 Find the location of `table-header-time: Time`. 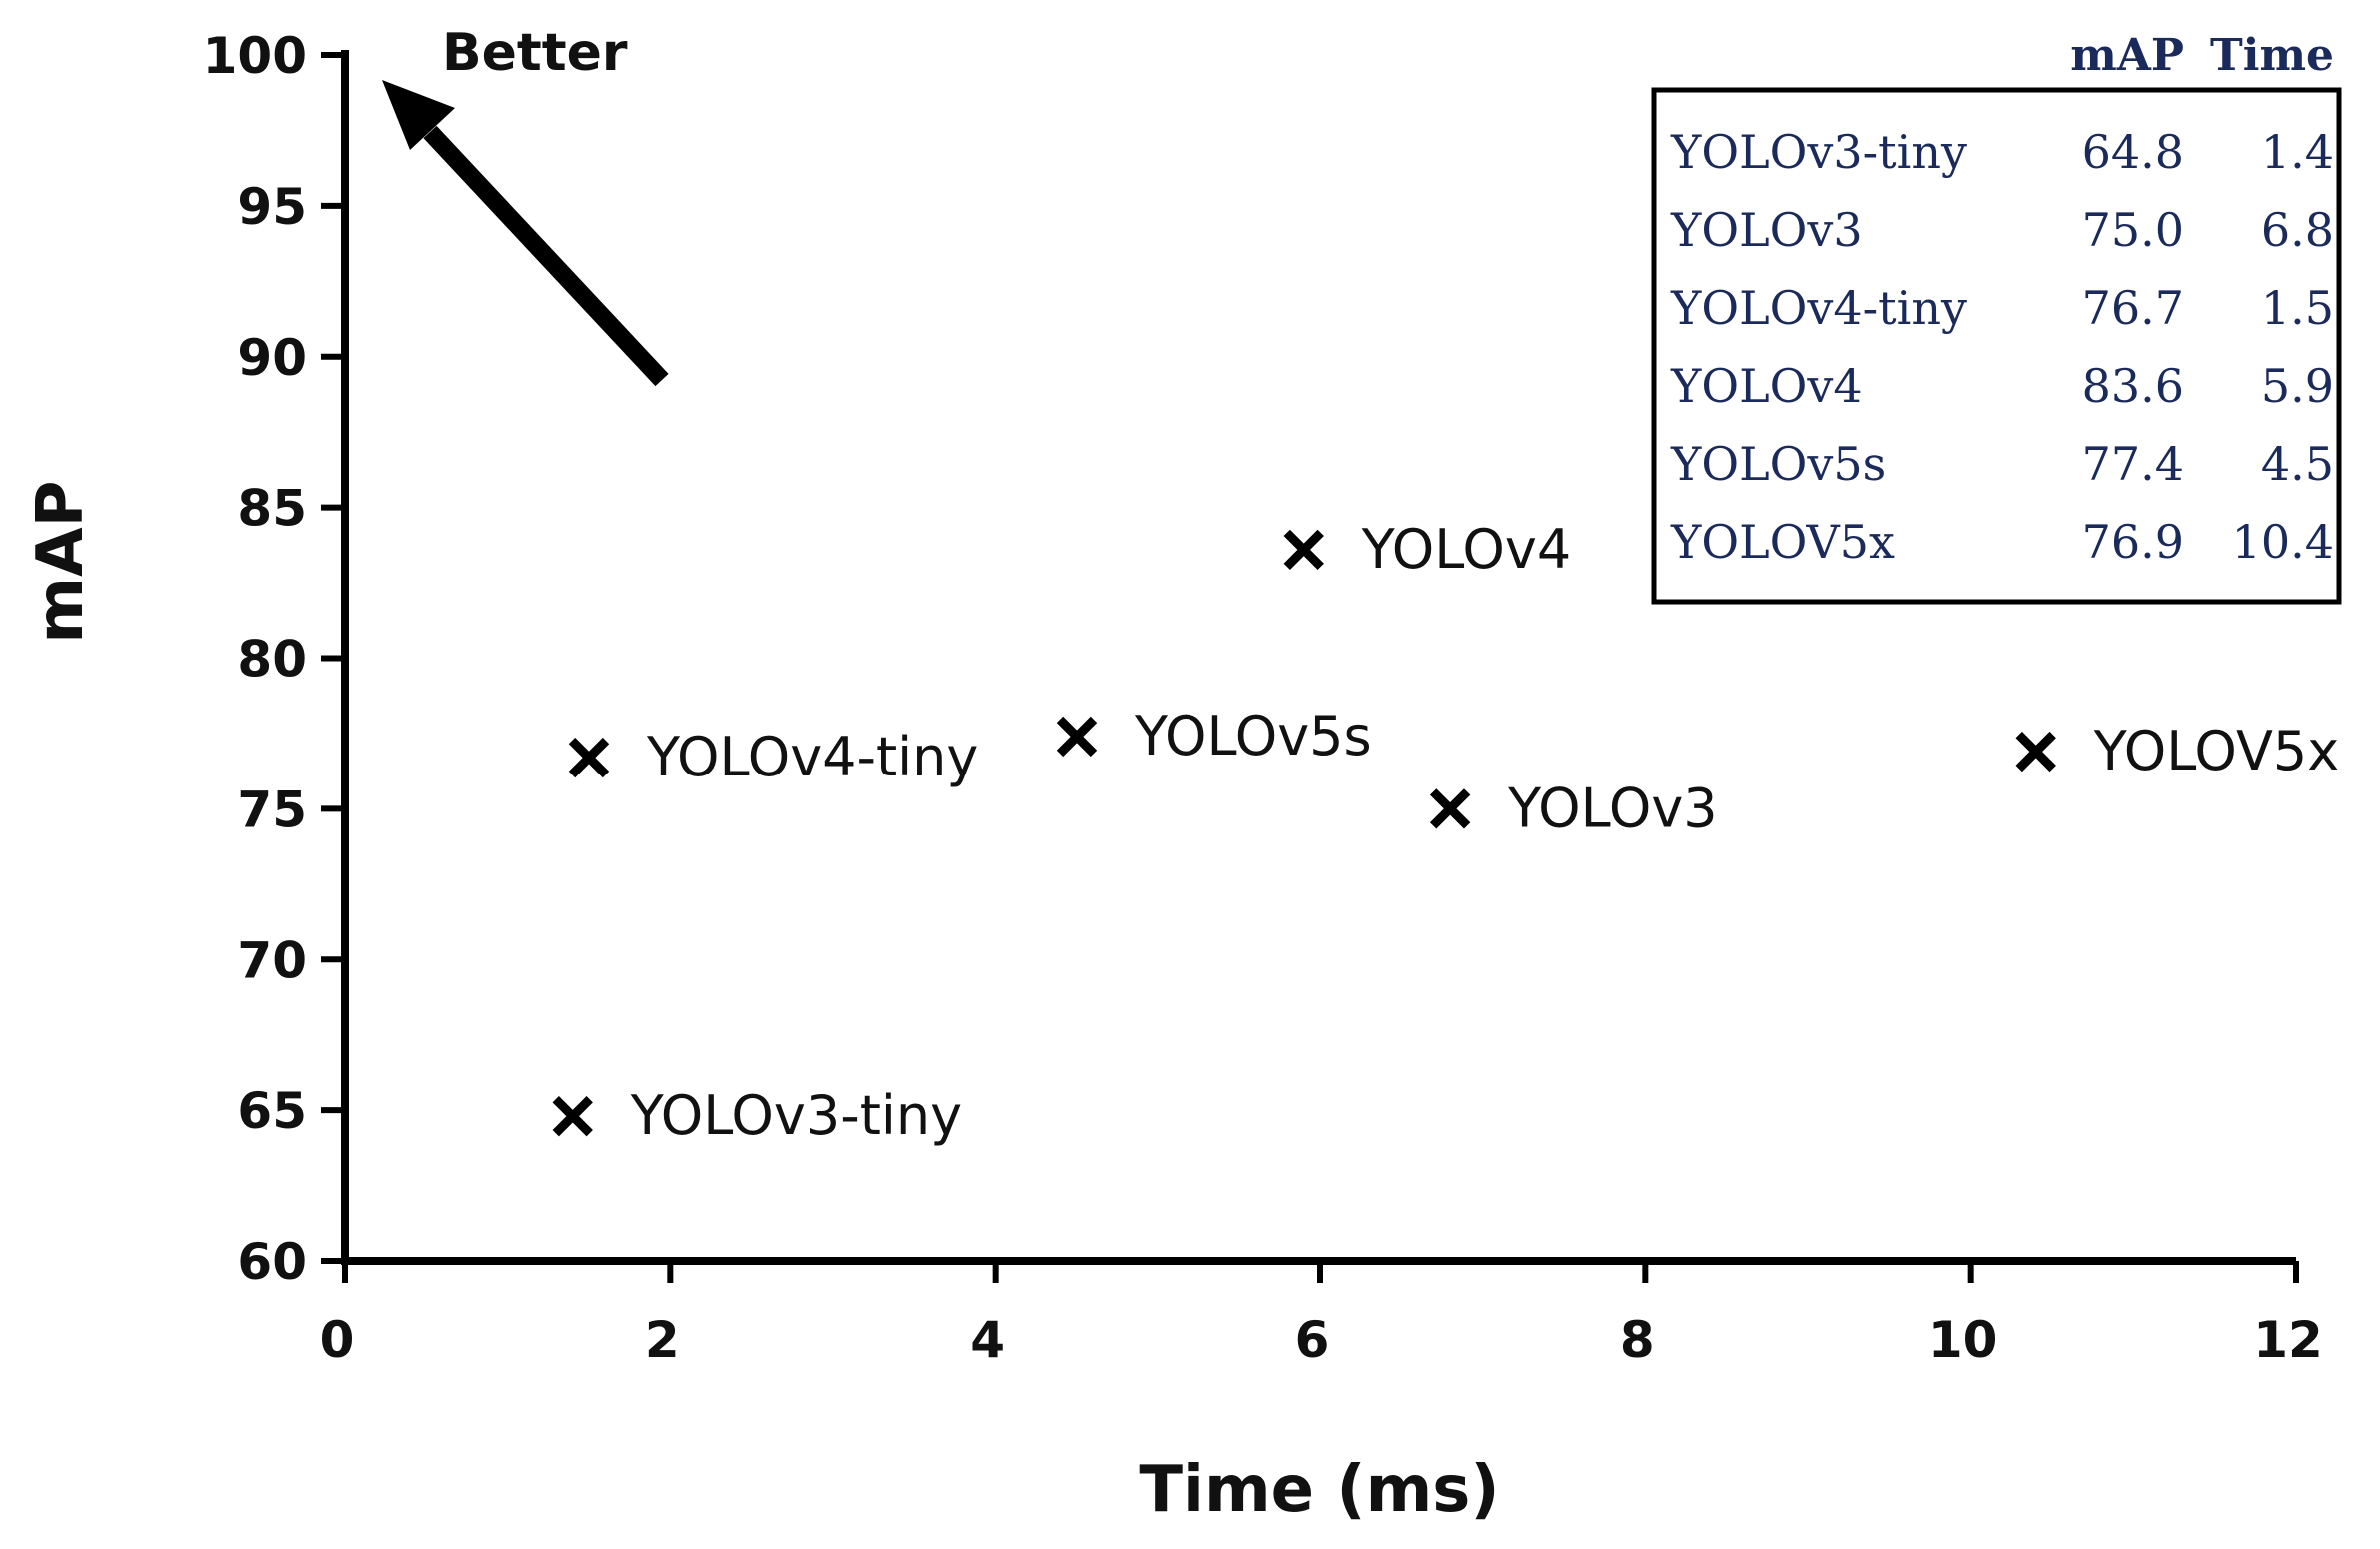

table-header-time: Time is located at coordinates (2272, 55).